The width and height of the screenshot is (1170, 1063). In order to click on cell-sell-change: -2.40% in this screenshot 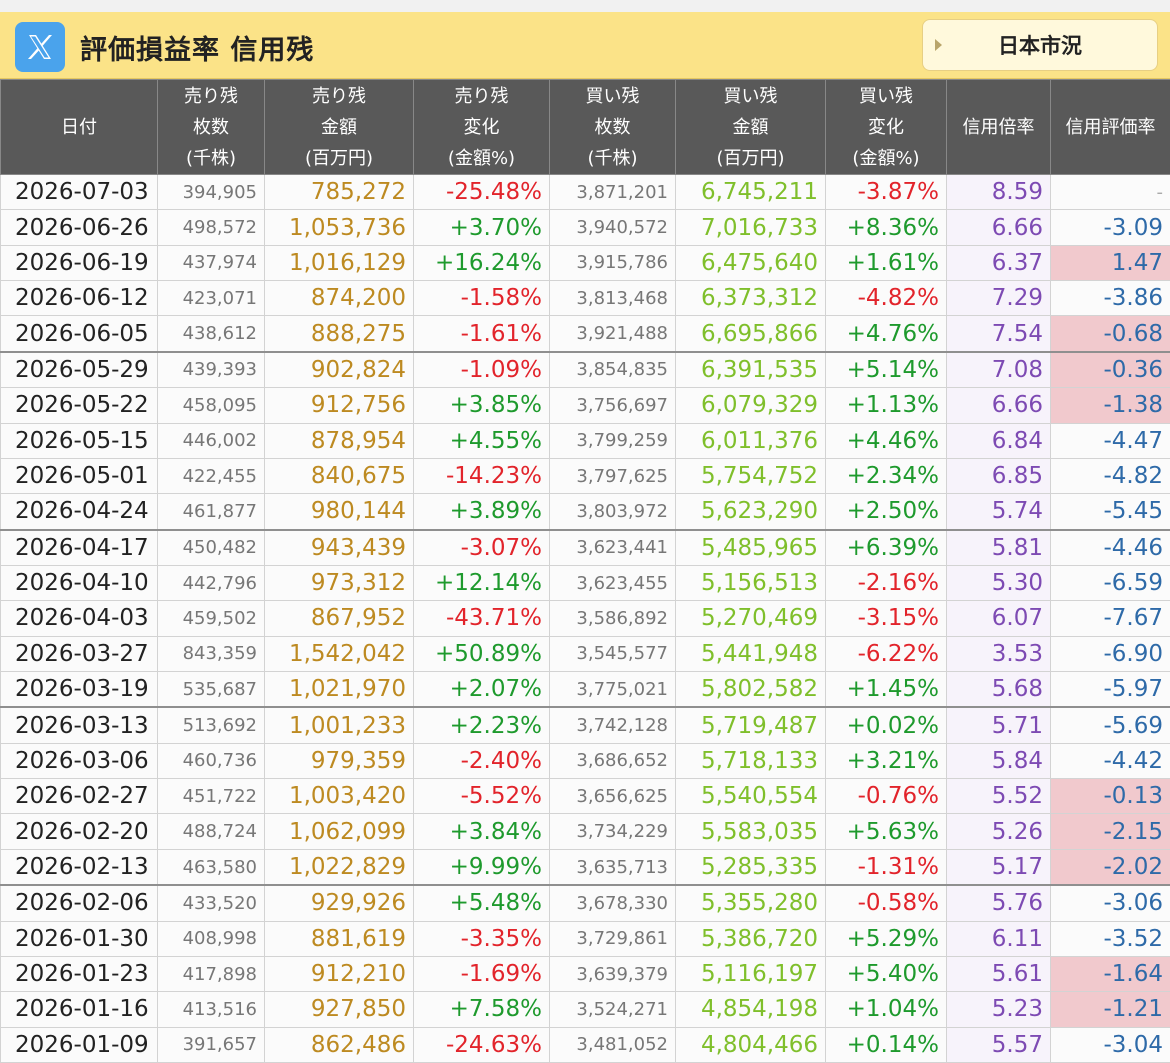, I will do `click(482, 760)`.